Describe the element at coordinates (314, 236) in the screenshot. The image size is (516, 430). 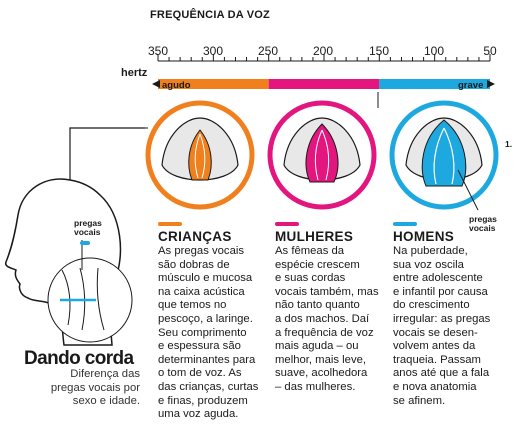
I see `women-heading: MULHERES` at that location.